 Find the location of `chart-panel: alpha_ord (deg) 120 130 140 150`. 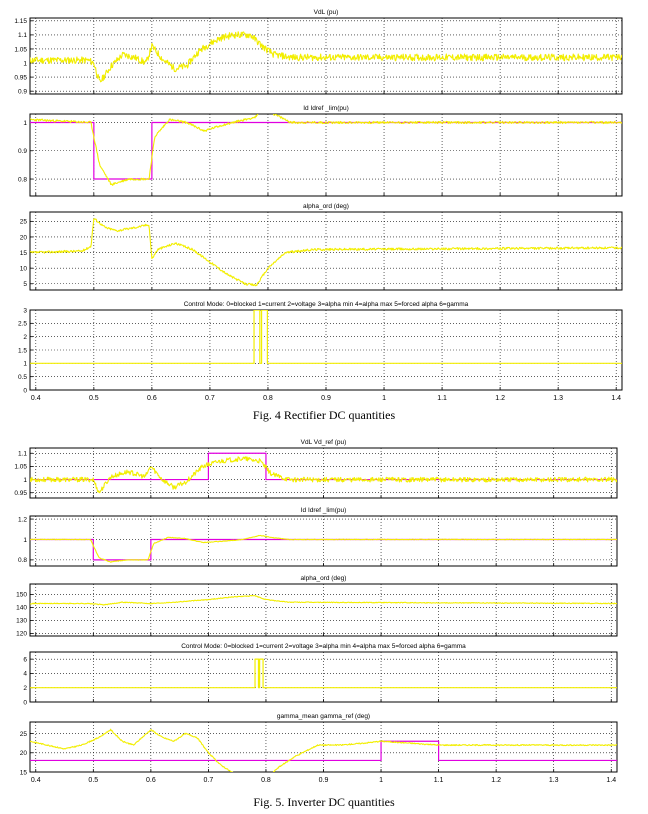

chart-panel: alpha_ord (deg) 120 130 140 150 is located at coordinates (317, 606).